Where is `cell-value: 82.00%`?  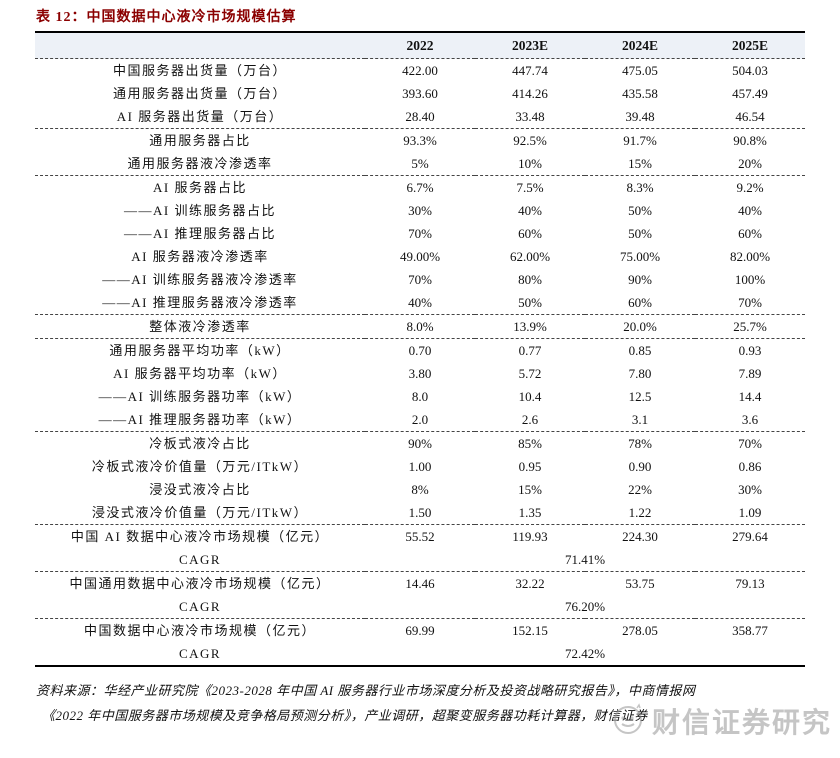 cell-value: 82.00% is located at coordinates (750, 256).